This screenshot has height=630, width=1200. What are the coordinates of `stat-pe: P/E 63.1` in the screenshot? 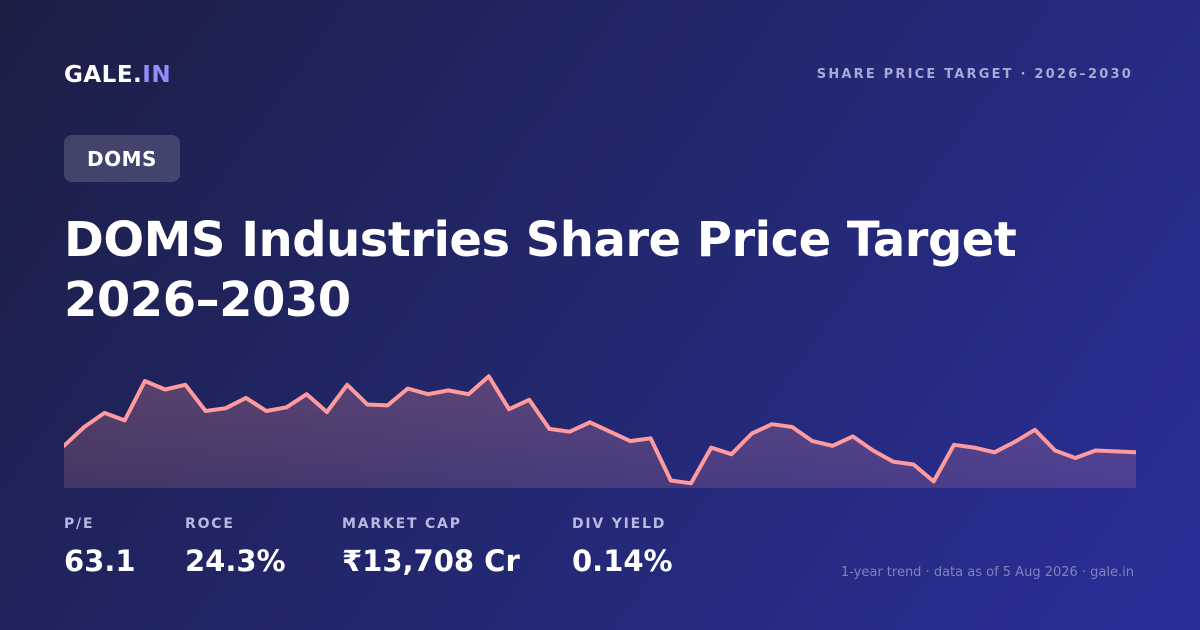 It's located at (100, 547).